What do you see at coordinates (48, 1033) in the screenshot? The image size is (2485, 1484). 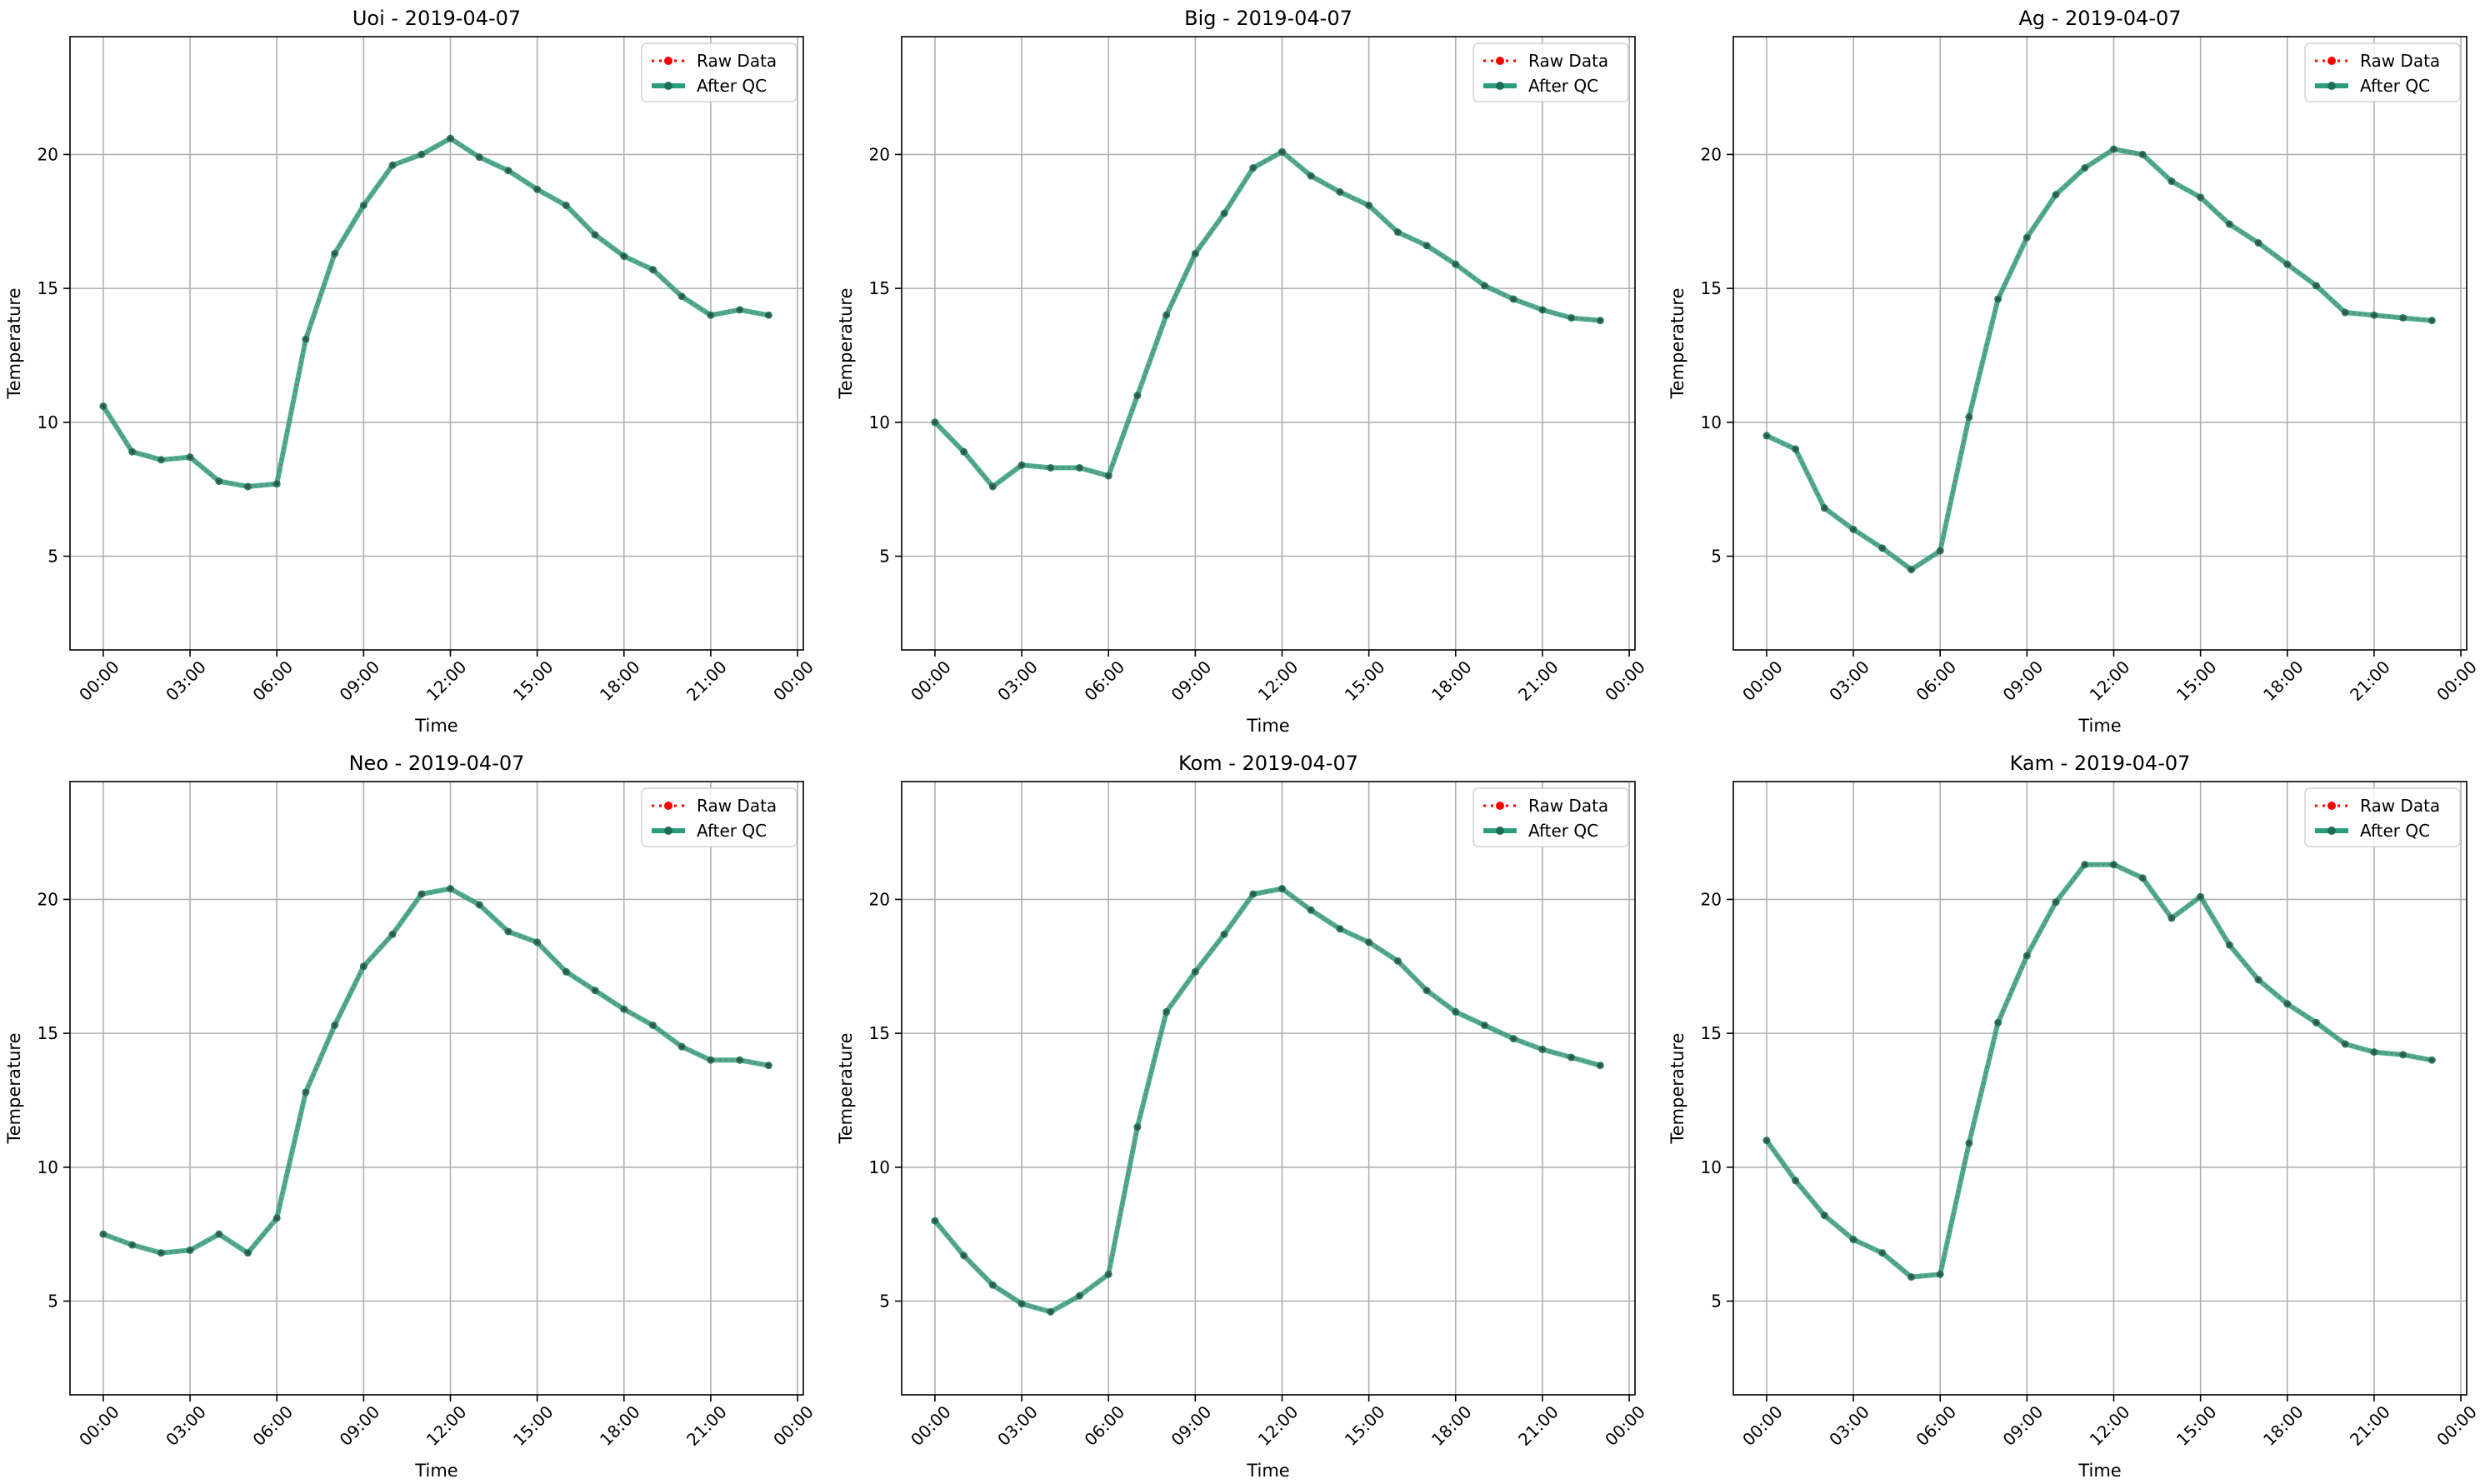 I see `y-tick-label: 15` at bounding box center [48, 1033].